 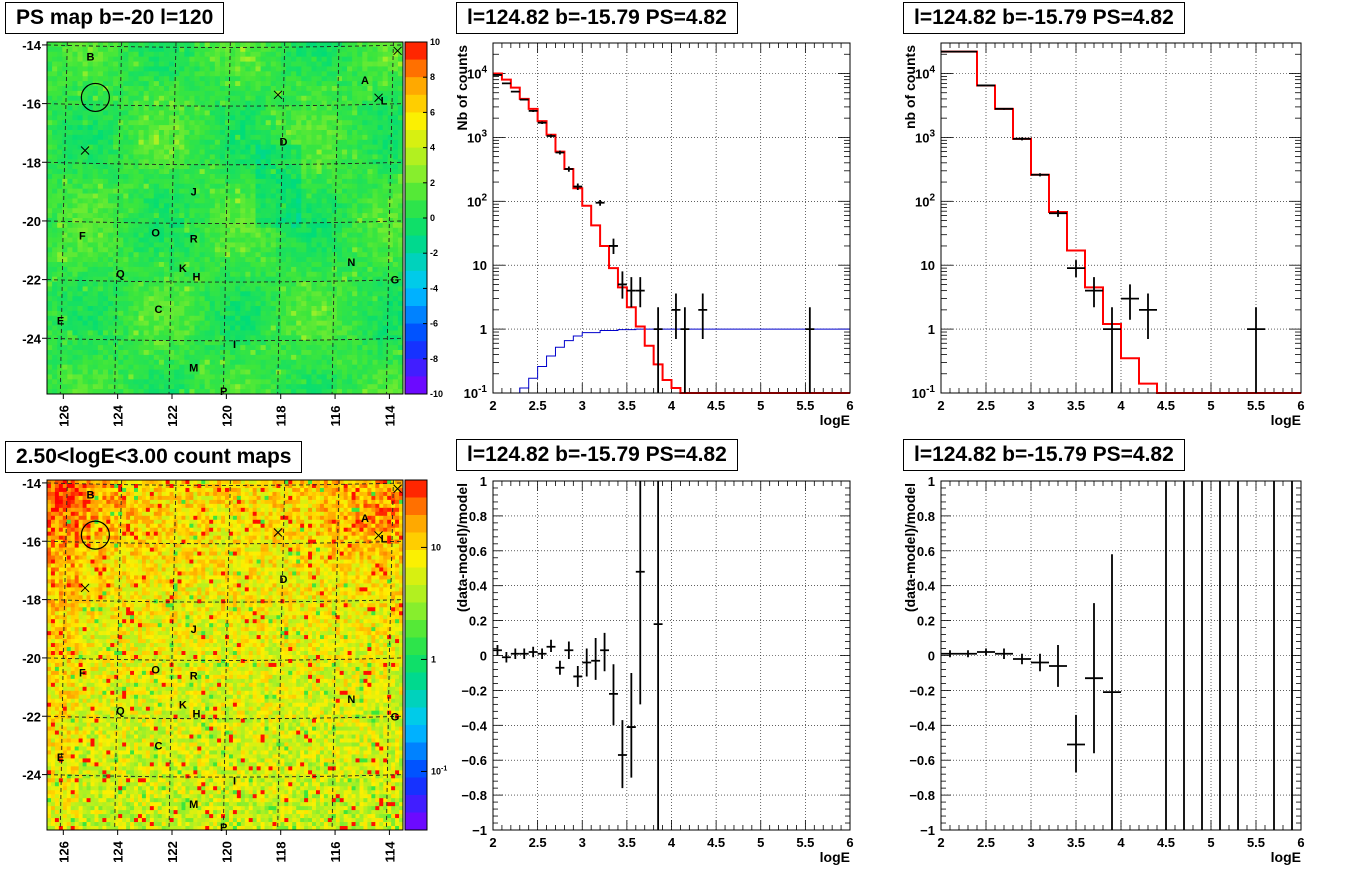 What do you see at coordinates (474, 690) in the screenshot?
I see `res1-ytick-label: −0.2` at bounding box center [474, 690].